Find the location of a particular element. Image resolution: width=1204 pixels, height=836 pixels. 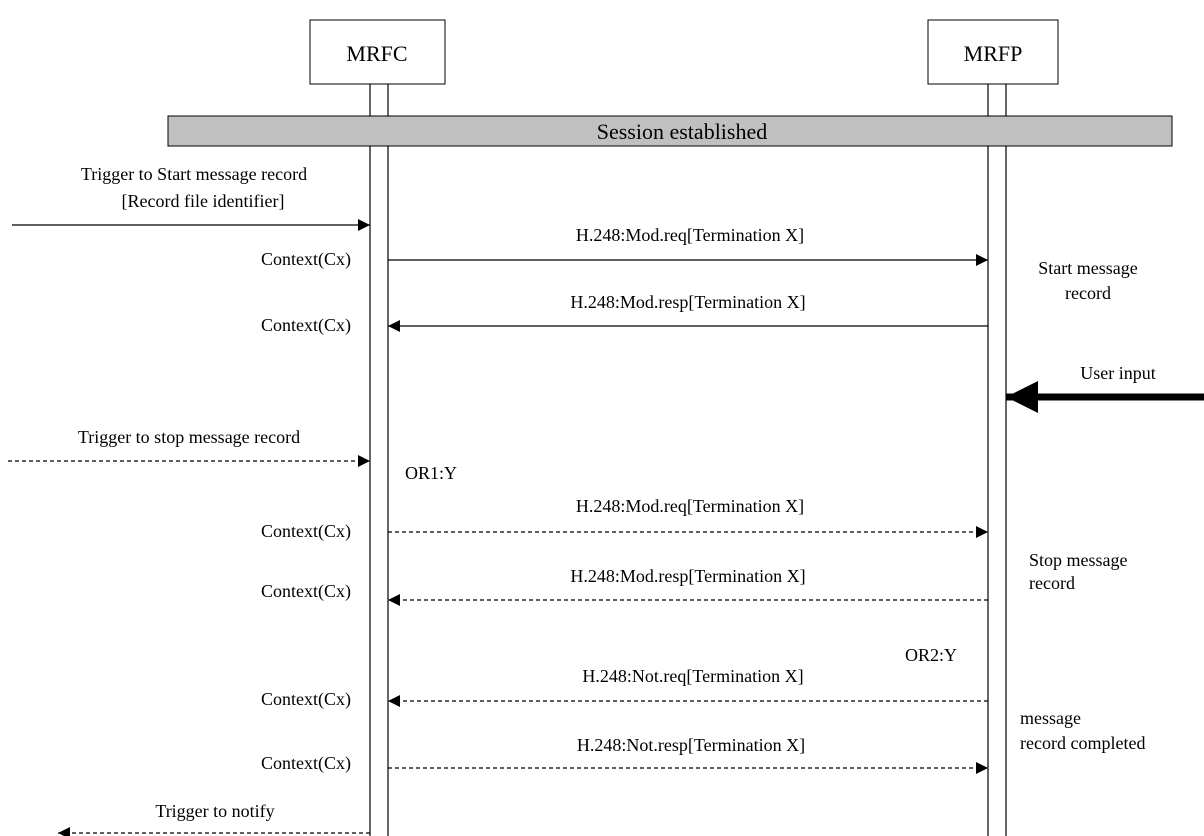

session-banner-bar is located at coordinates (670, 131).